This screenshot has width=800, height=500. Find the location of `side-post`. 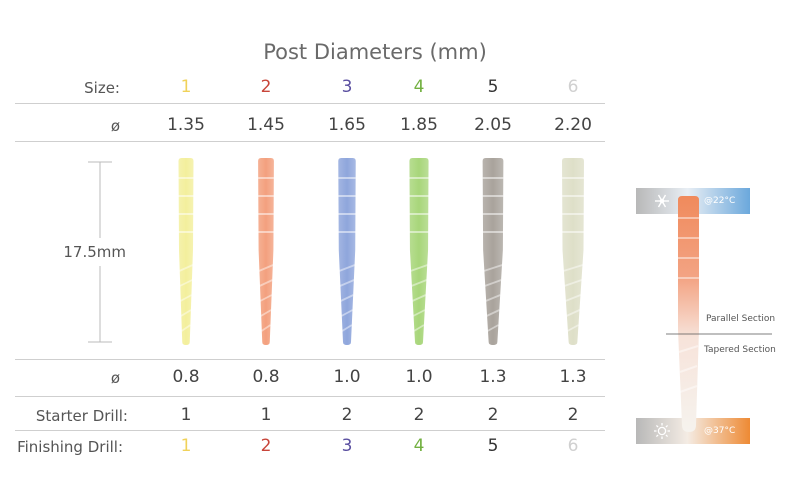

side-post is located at coordinates (688, 314).